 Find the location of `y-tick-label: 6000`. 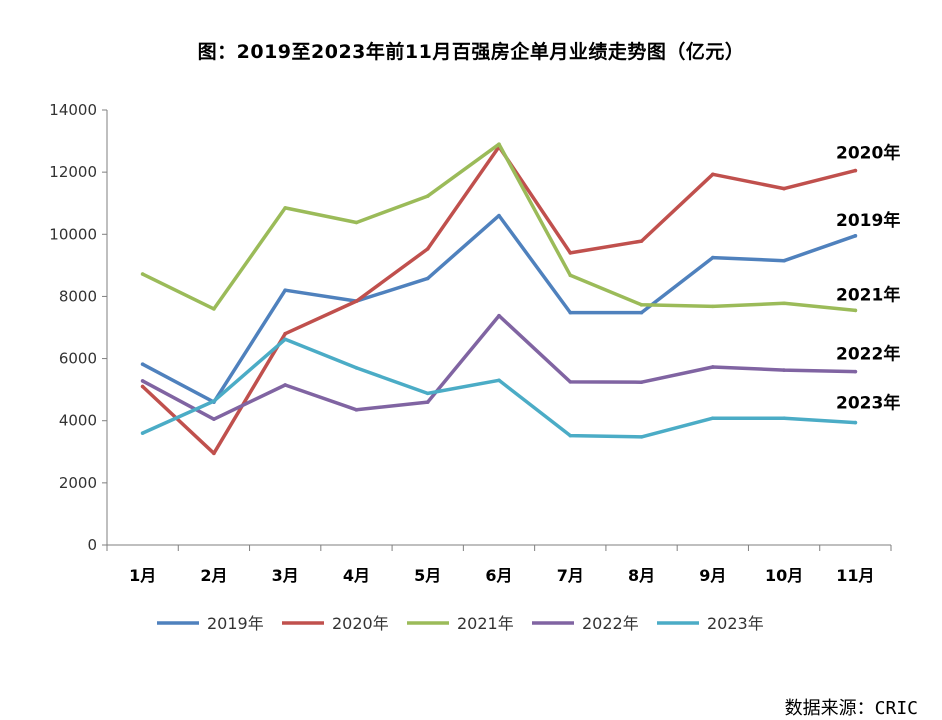

y-tick-label: 6000 is located at coordinates (78, 359).